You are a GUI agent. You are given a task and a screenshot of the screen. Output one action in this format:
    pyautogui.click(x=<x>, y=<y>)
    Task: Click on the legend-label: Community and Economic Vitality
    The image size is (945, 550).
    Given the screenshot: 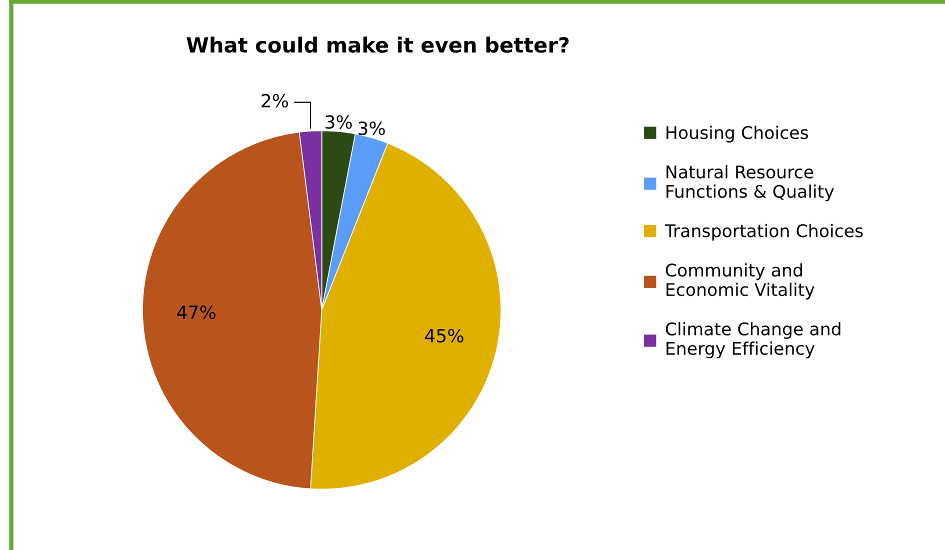 What is the action you would take?
    pyautogui.click(x=740, y=281)
    